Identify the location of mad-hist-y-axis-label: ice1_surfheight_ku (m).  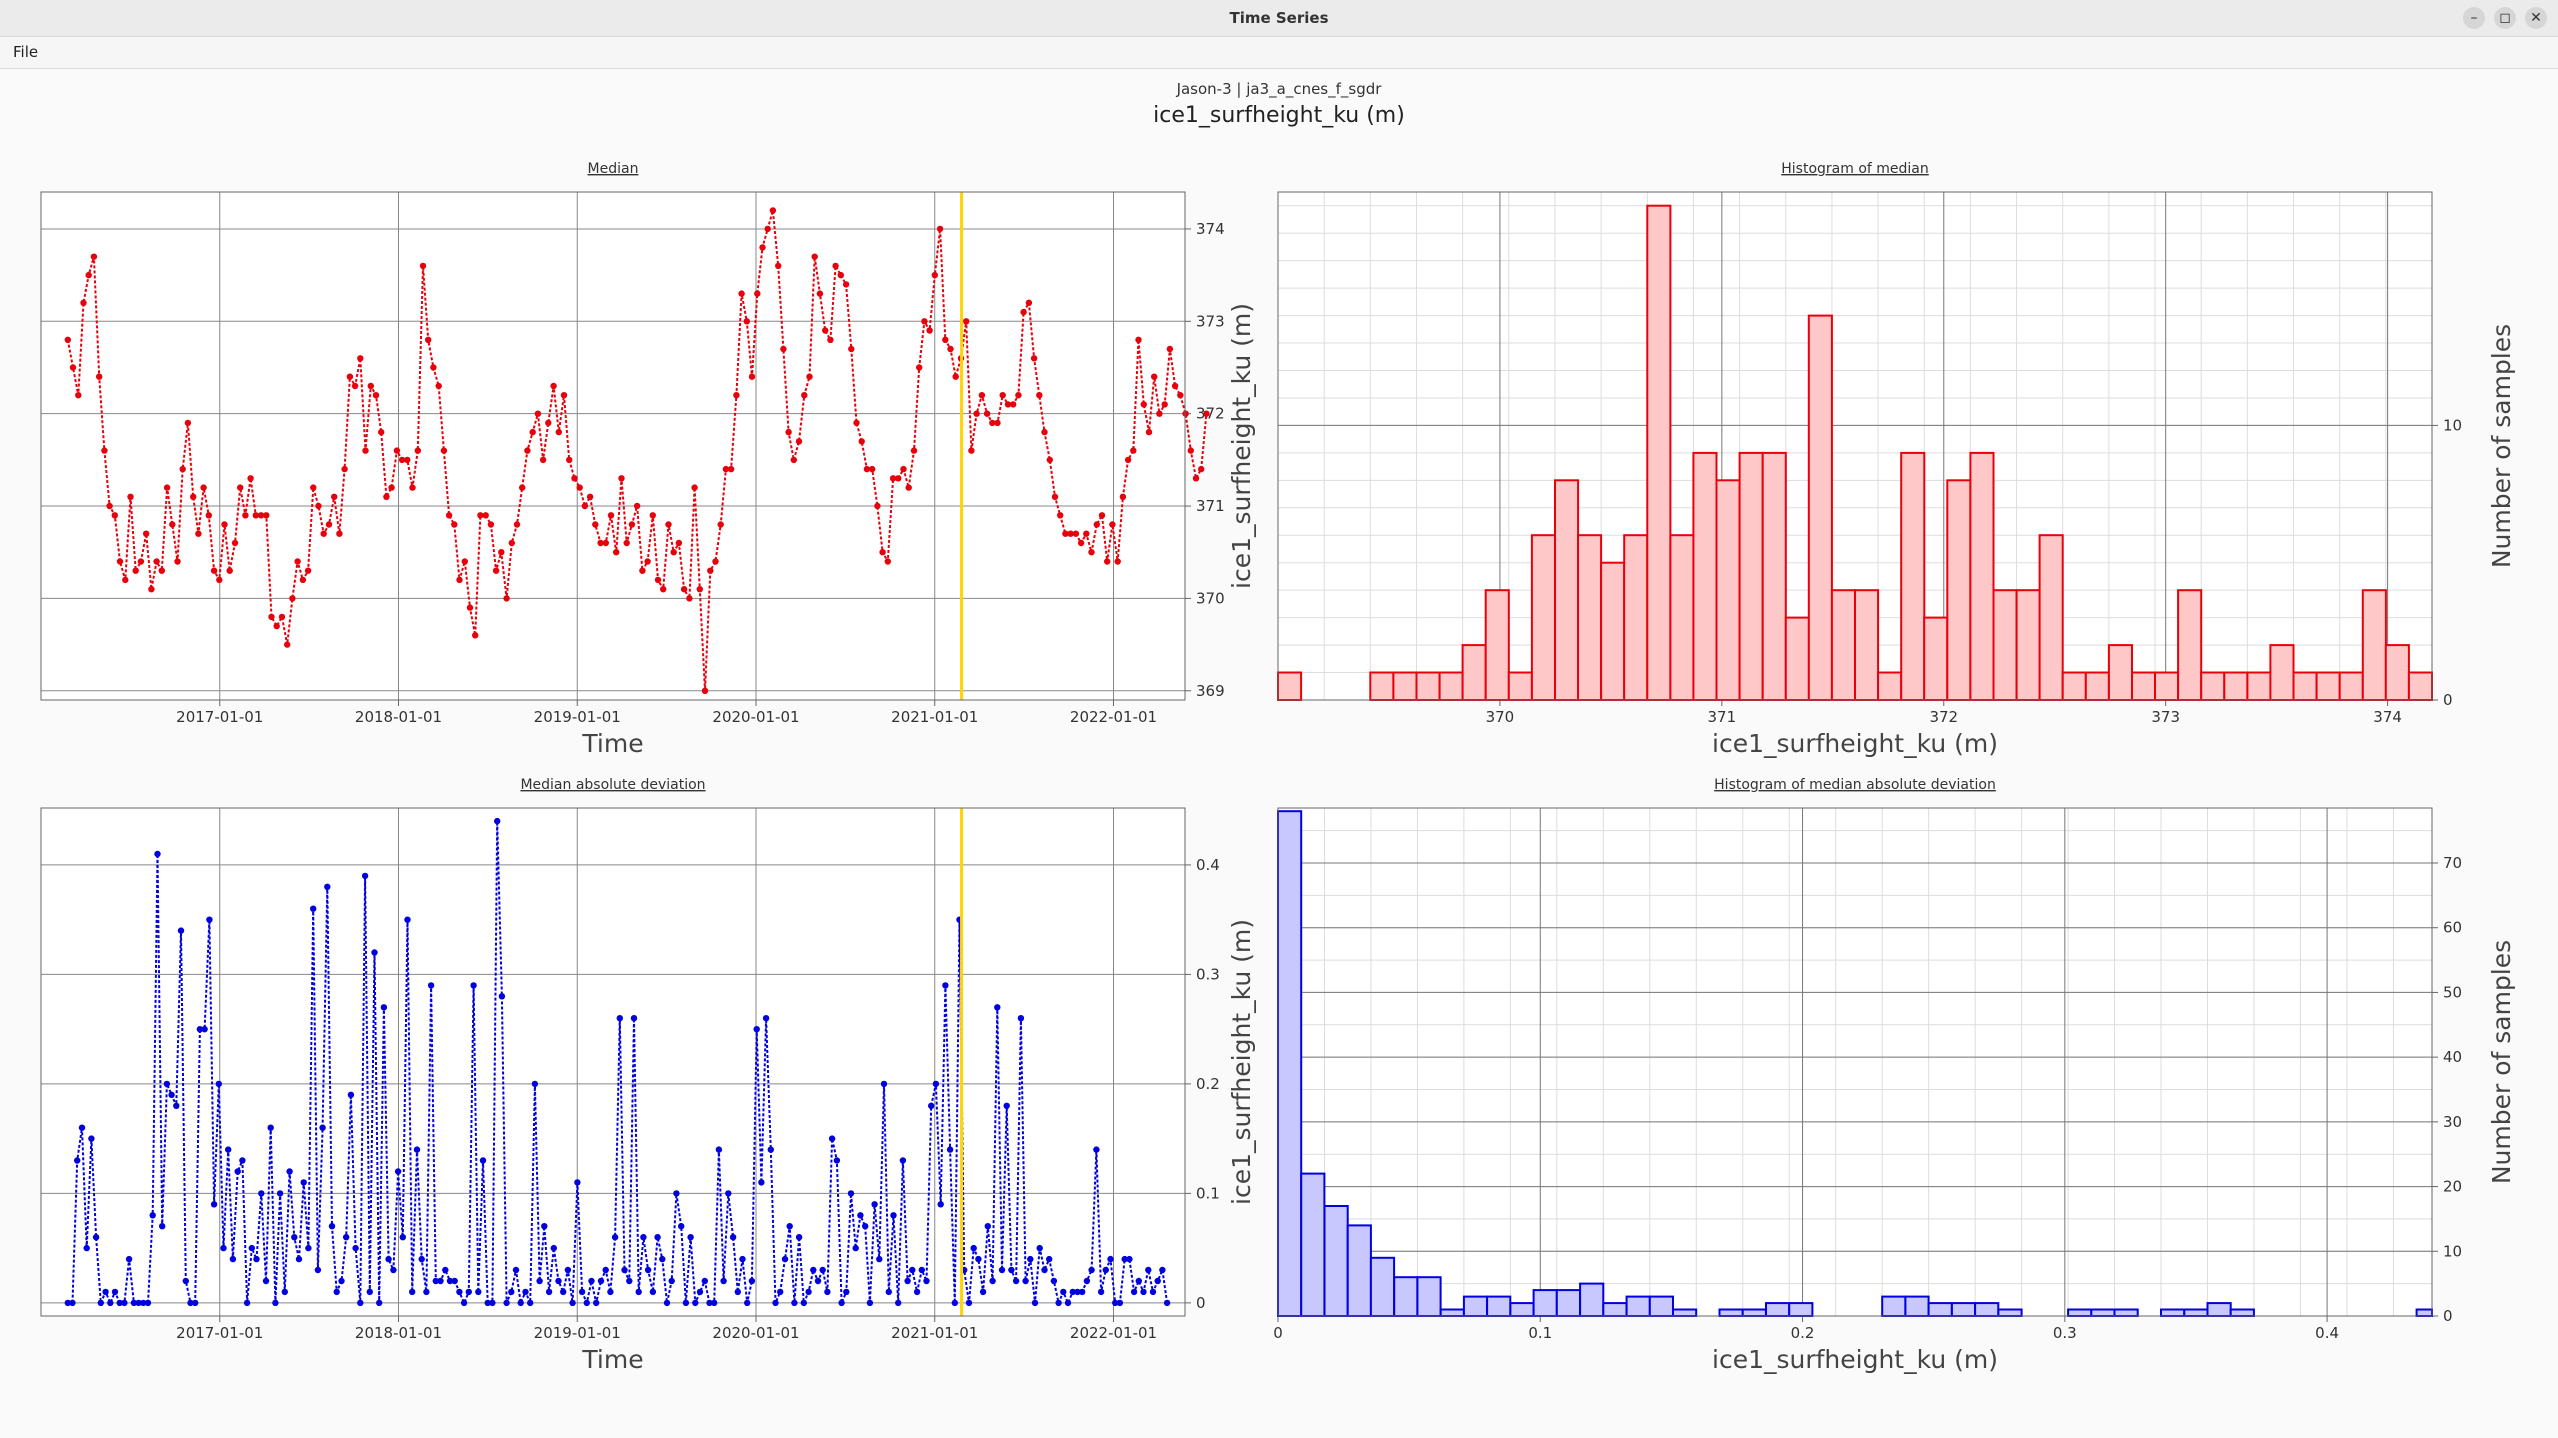
(1241, 1062).